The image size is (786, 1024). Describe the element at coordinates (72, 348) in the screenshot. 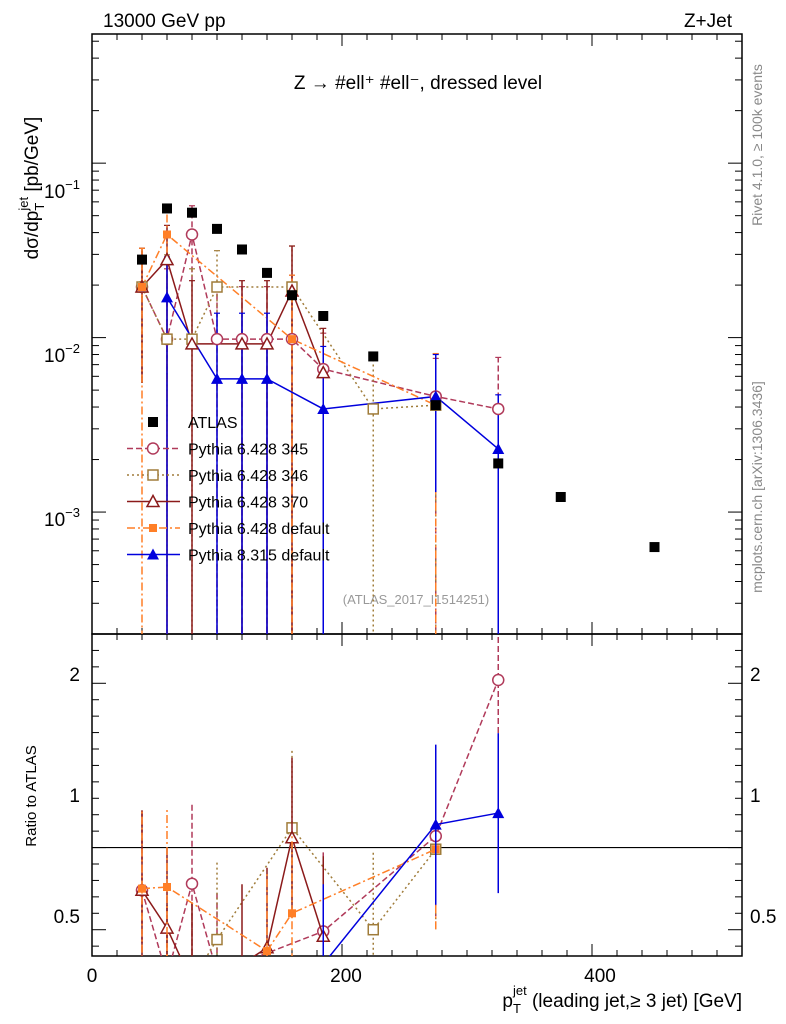

I see `main-y-tick-exp: −2` at that location.